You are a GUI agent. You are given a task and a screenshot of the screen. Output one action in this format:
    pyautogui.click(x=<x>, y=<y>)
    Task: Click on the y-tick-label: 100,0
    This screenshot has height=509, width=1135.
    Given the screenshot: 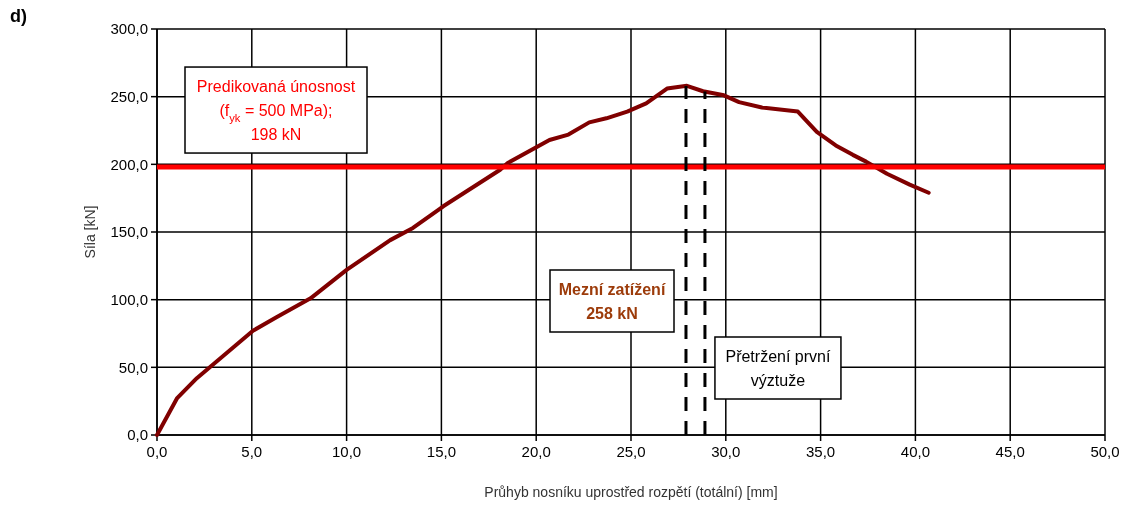 What is the action you would take?
    pyautogui.click(x=129, y=299)
    